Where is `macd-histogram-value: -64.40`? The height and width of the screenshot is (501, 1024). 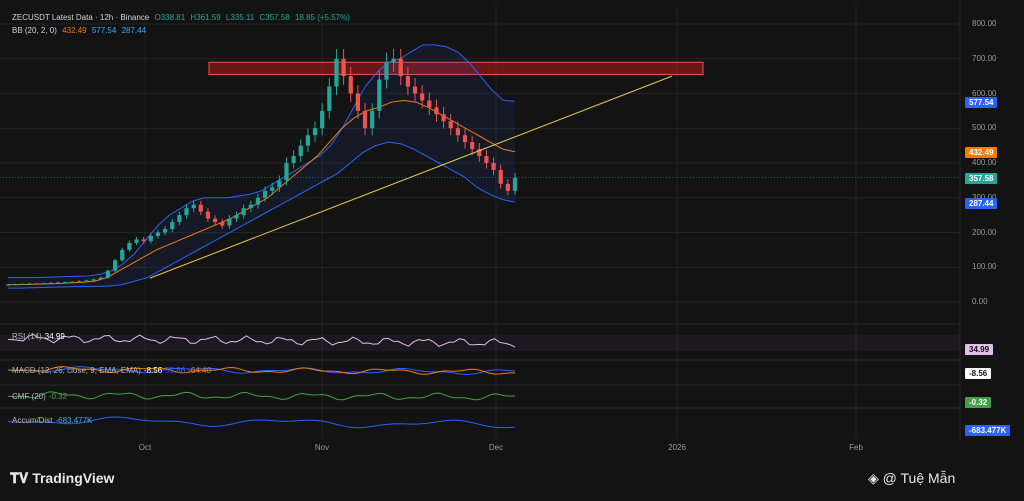
macd-histogram-value: -64.40 is located at coordinates (199, 370).